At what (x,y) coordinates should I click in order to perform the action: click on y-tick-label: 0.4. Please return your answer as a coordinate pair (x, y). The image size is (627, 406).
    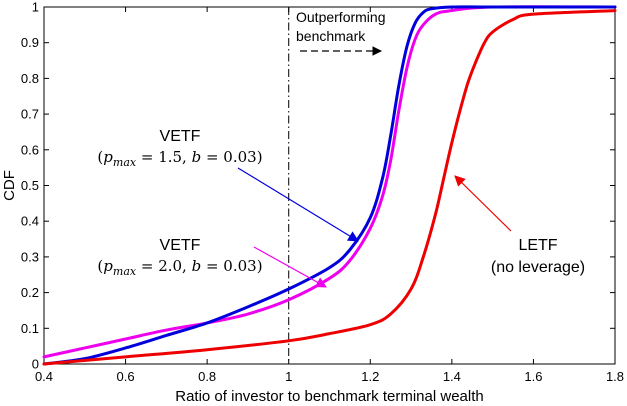
    Looking at the image, I should click on (30, 221).